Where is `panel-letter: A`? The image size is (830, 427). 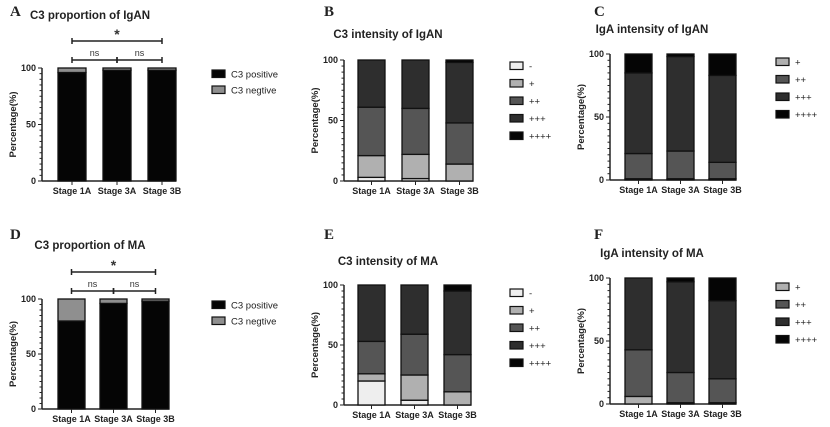
panel-letter: A is located at coordinates (15, 12).